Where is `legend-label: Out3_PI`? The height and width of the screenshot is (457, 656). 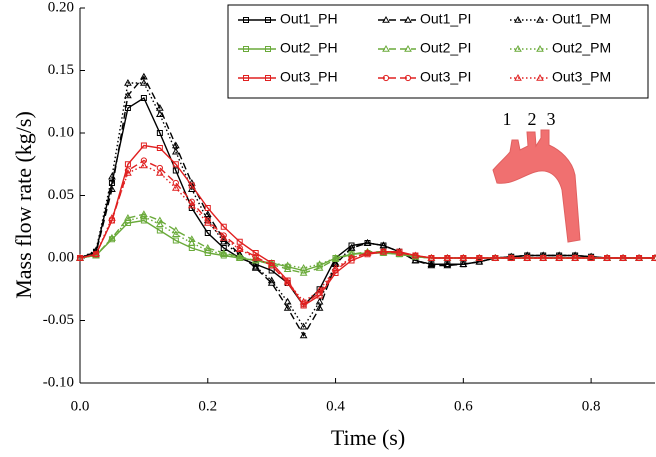
legend-label: Out3_PI is located at coordinates (445, 77).